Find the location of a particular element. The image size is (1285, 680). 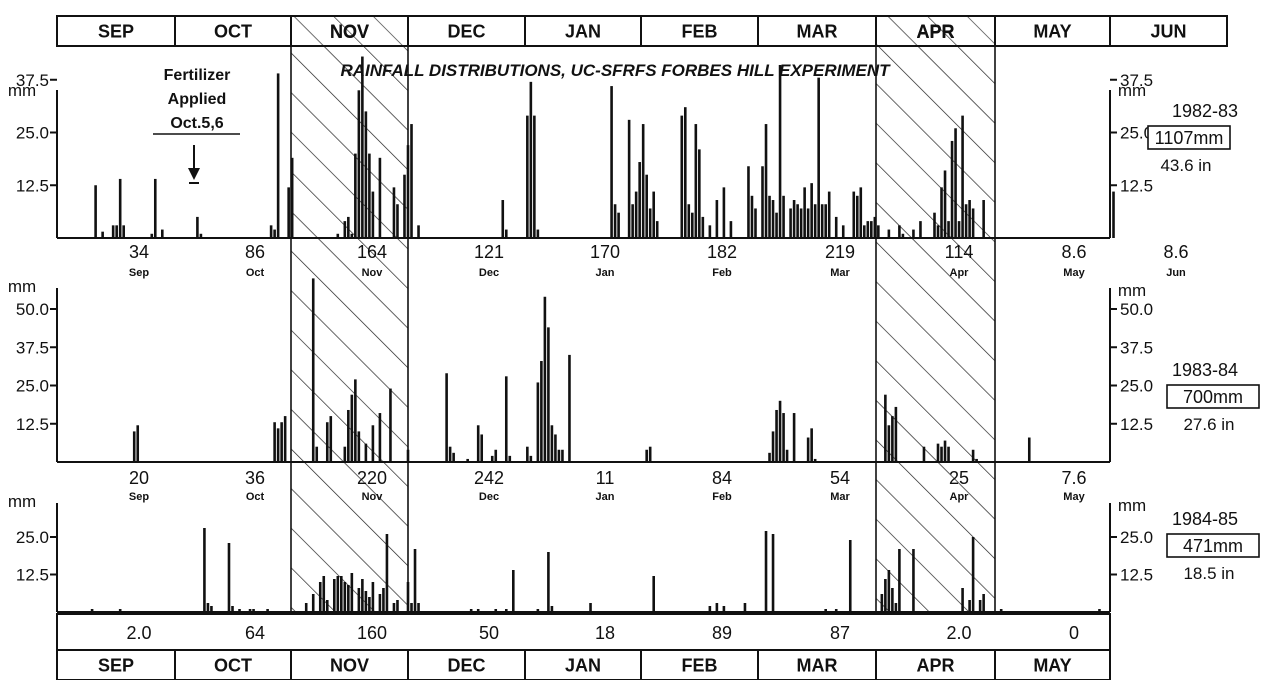

monthly-total-month: Apr is located at coordinates (960, 497).